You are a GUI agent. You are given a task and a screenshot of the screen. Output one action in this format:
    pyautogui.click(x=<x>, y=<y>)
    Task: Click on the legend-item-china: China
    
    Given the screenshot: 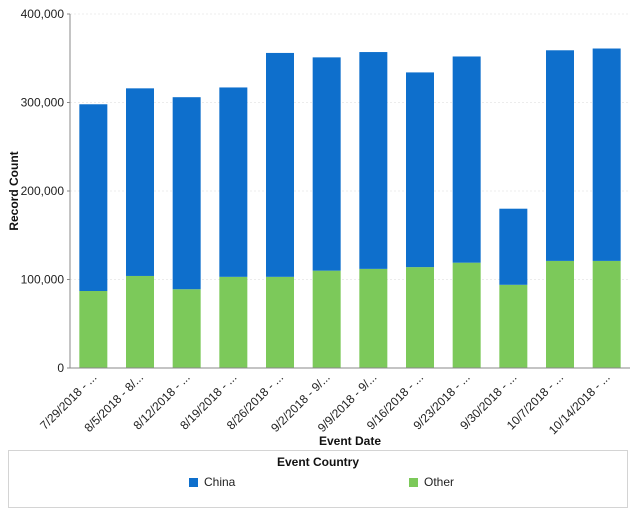 What is the action you would take?
    pyautogui.click(x=212, y=482)
    